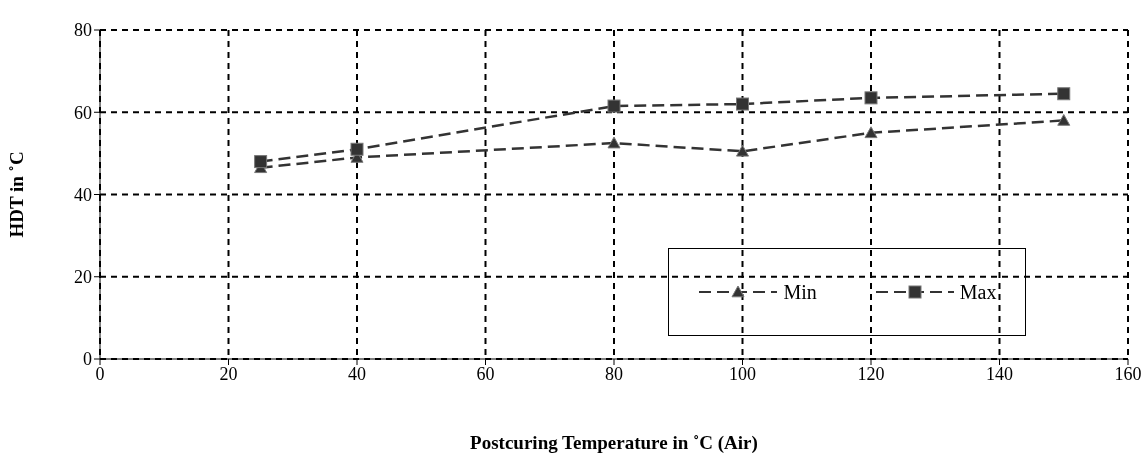  Describe the element at coordinates (83, 277) in the screenshot. I see `y-tick-label: 20` at that location.